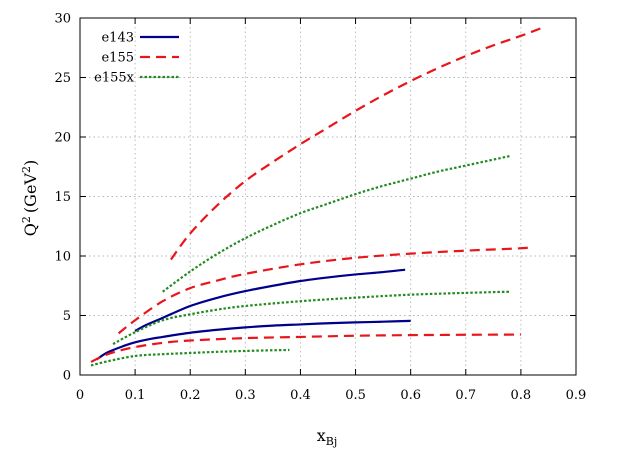 The width and height of the screenshot is (623, 467). I want to click on y-tick-label: 25, so click(62, 78).